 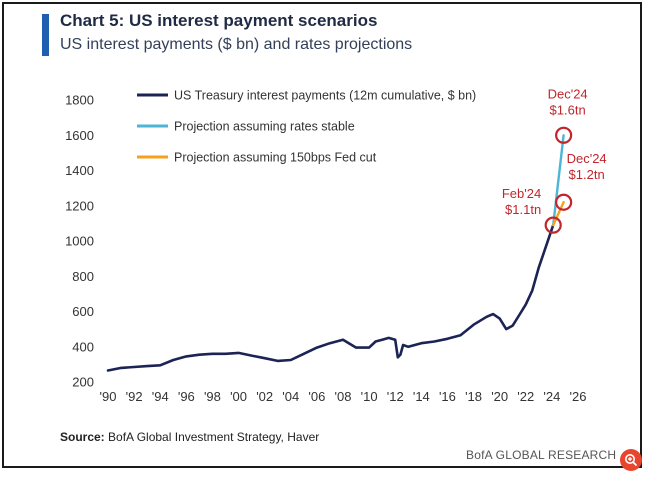 I want to click on y-tick-label: 1600, so click(x=79, y=135).